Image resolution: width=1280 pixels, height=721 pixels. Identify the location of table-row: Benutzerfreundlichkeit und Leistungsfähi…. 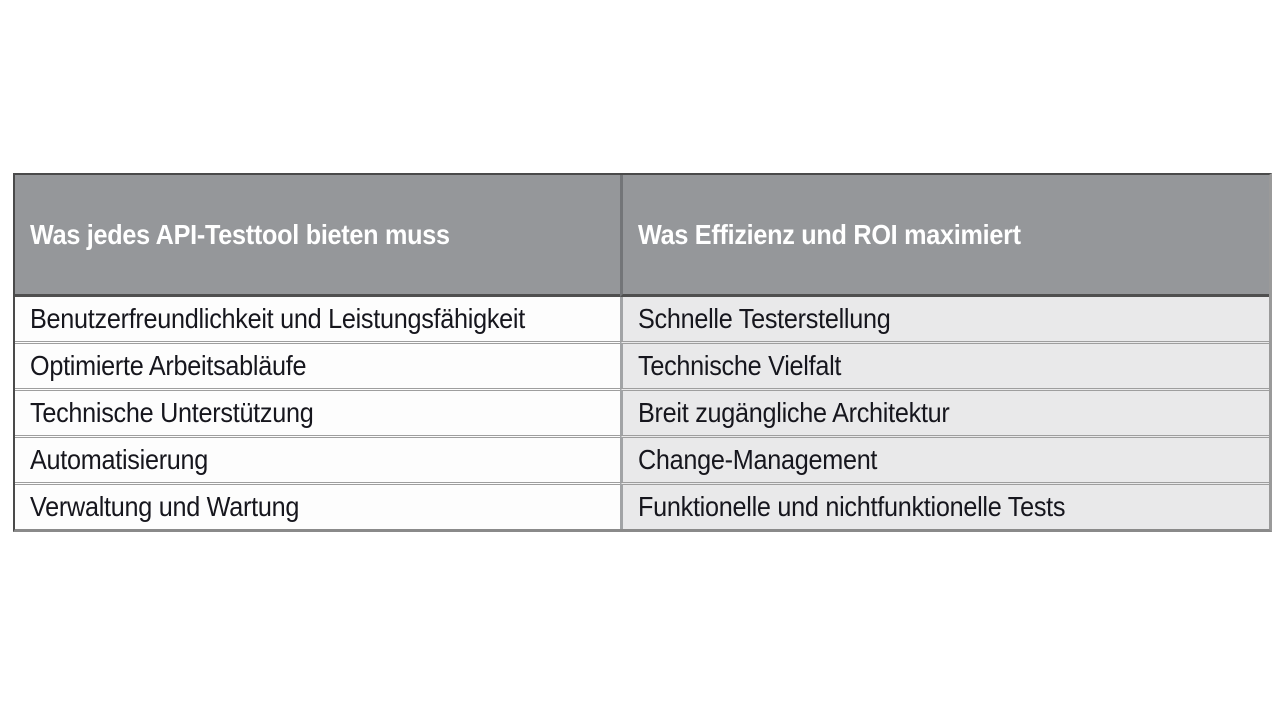
(642, 319).